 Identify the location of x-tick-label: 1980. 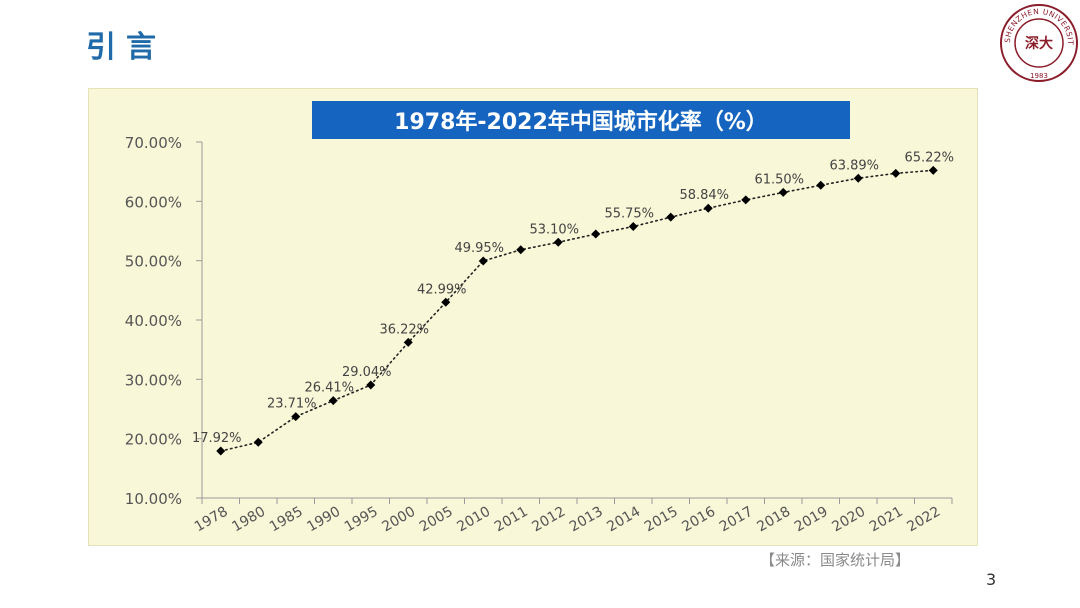
(248, 520).